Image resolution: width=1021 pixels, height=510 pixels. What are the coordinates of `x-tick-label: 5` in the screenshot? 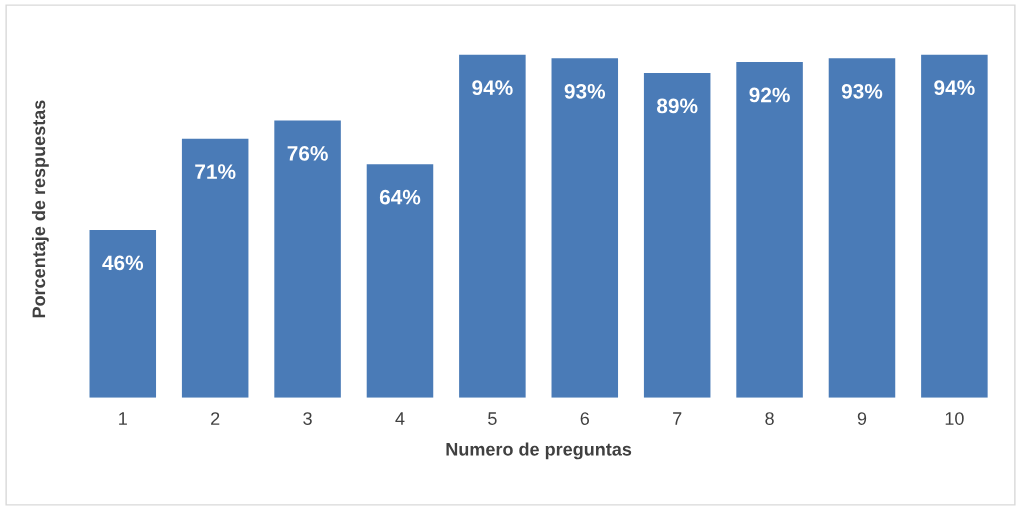 It's located at (492, 418).